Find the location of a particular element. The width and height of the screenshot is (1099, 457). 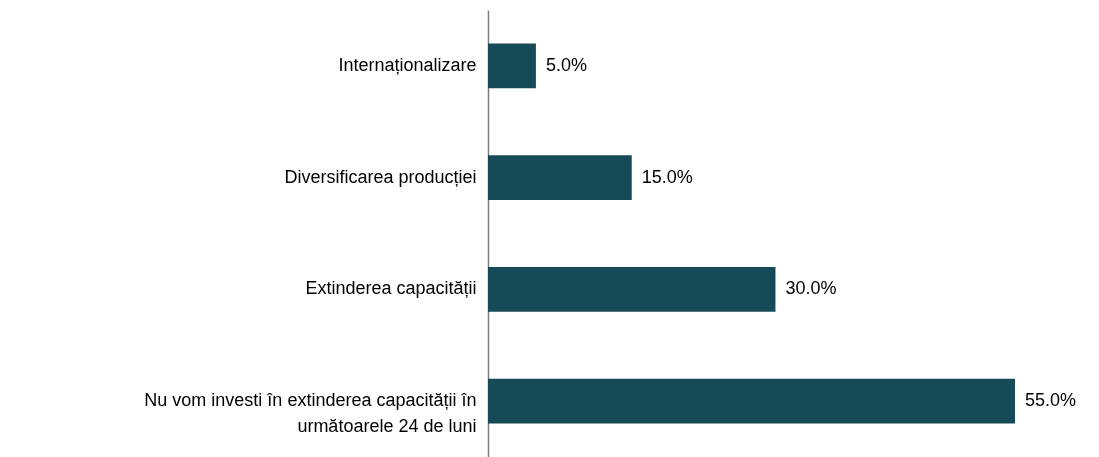

y-tick-label: Diversificarea producției is located at coordinates (380, 176).